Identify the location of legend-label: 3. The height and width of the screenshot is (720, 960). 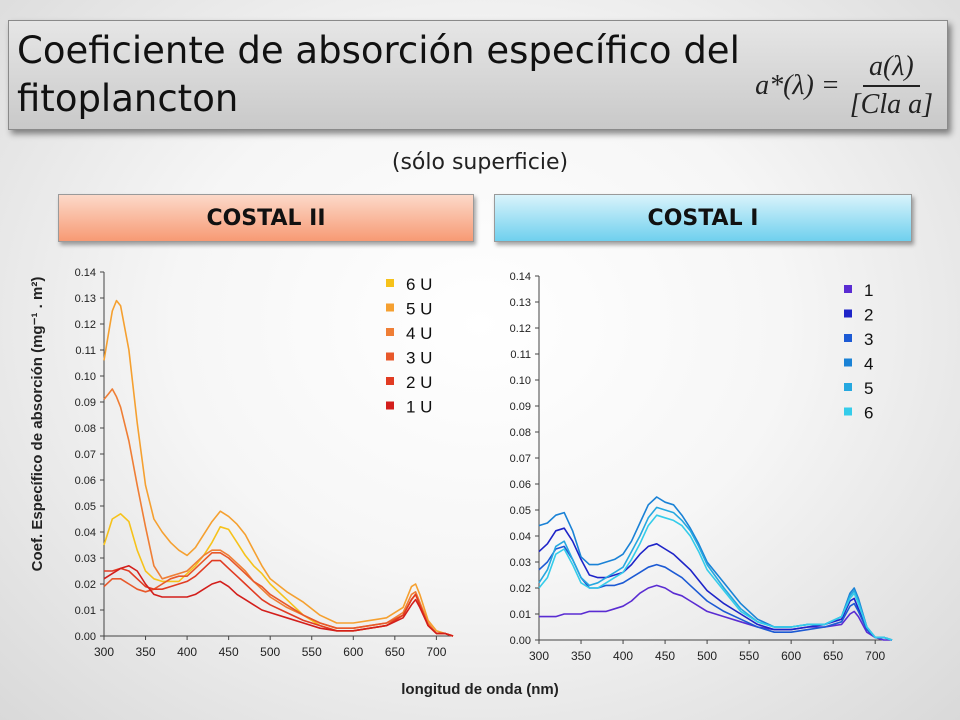
(868, 339).